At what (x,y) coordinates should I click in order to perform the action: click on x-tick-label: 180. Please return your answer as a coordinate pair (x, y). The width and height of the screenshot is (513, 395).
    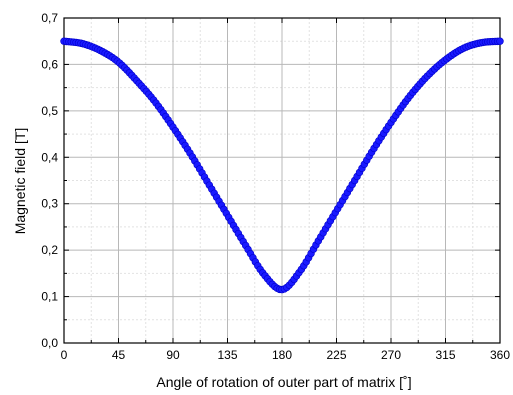
    Looking at the image, I should click on (282, 355).